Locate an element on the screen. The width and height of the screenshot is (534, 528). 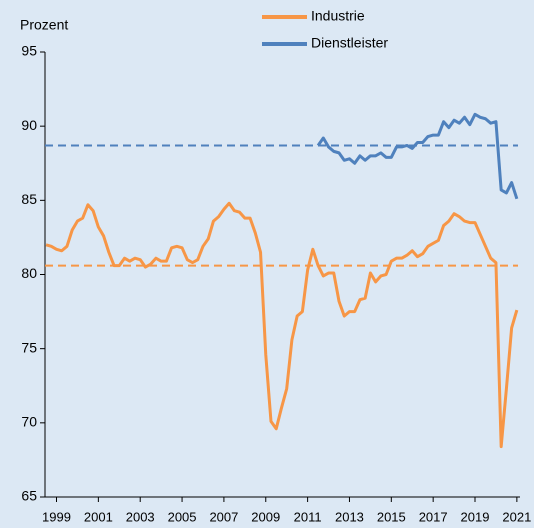
y-tick-label: 85 is located at coordinates (29, 199).